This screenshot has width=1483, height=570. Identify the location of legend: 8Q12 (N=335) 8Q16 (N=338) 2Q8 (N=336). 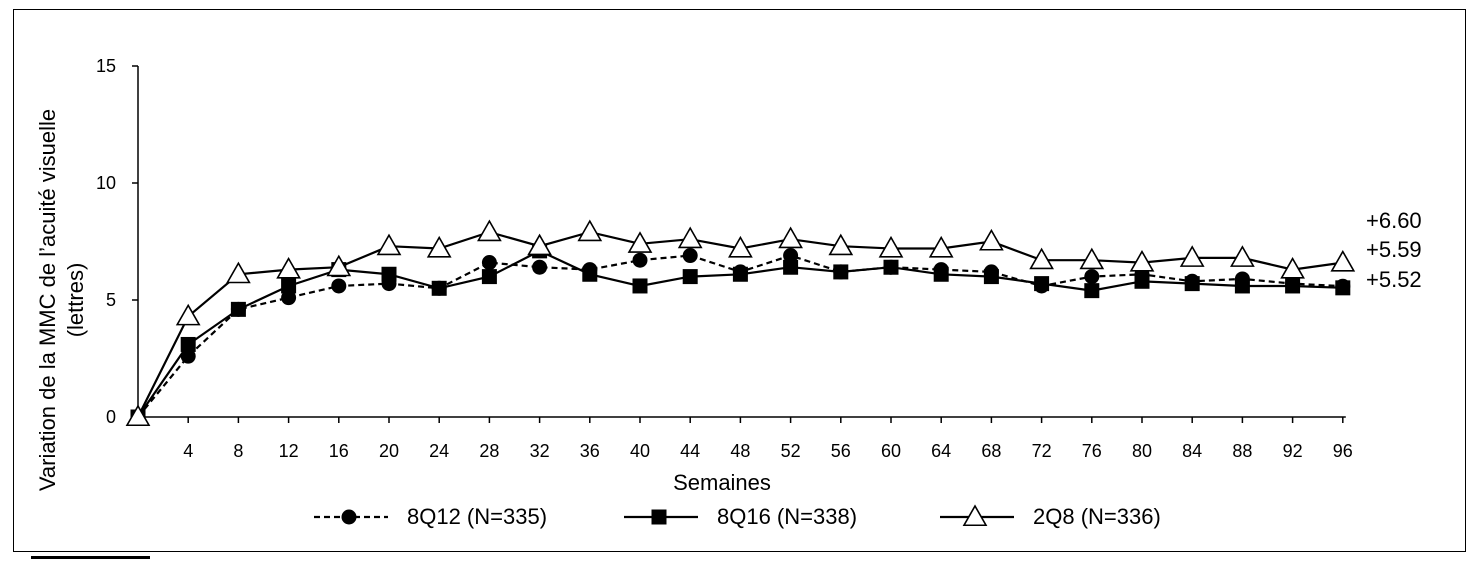
(737, 516).